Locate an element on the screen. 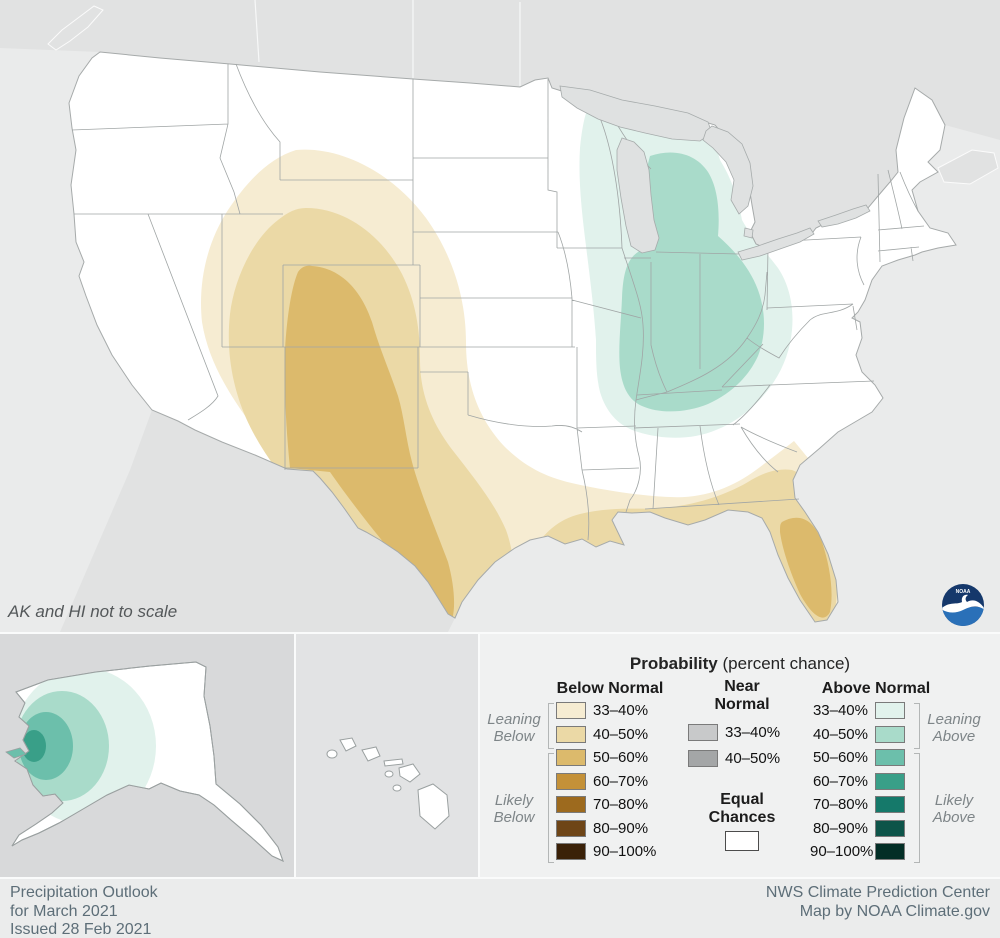  island-kahoolawe is located at coordinates (397, 788).